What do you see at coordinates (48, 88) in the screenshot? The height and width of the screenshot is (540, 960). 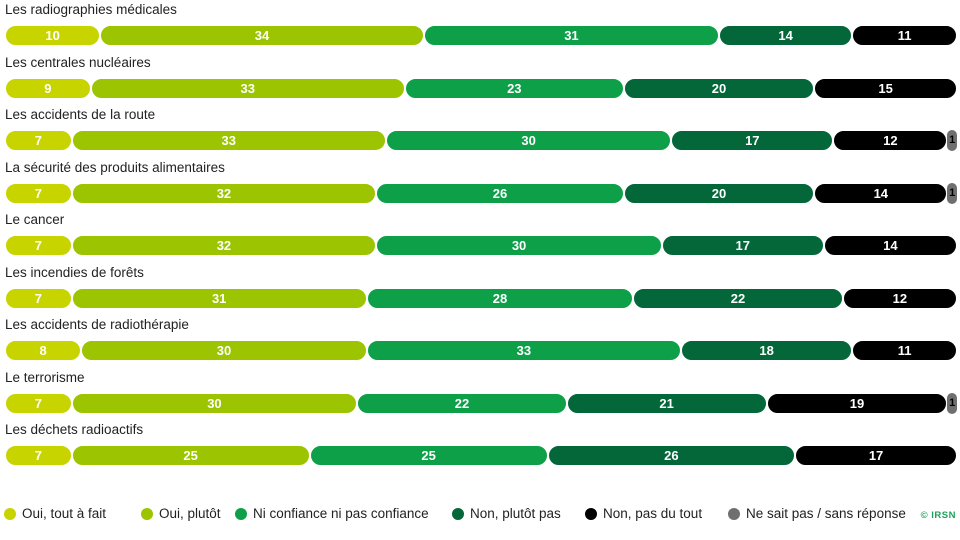 I see `bar-segment: 9` at bounding box center [48, 88].